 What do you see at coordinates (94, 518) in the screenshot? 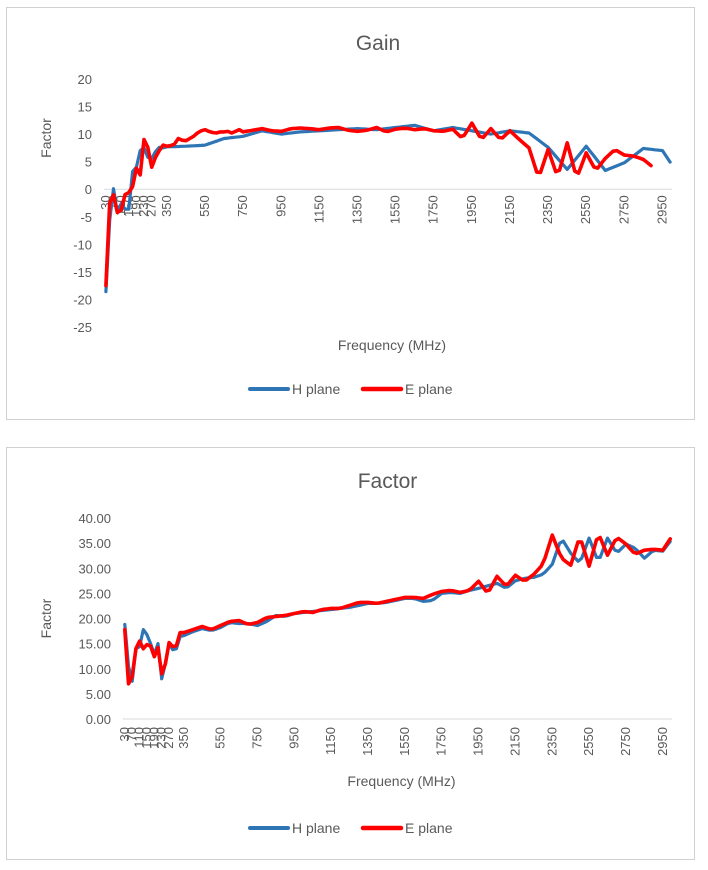
I see `y-tick-label: 40.00` at bounding box center [94, 518].